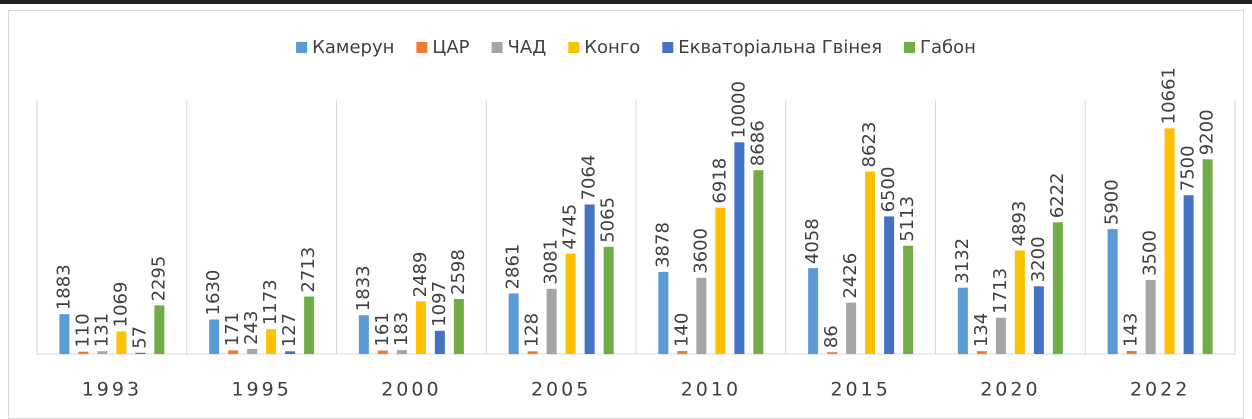  I want to click on x-tick-label: 2005, so click(561, 390).